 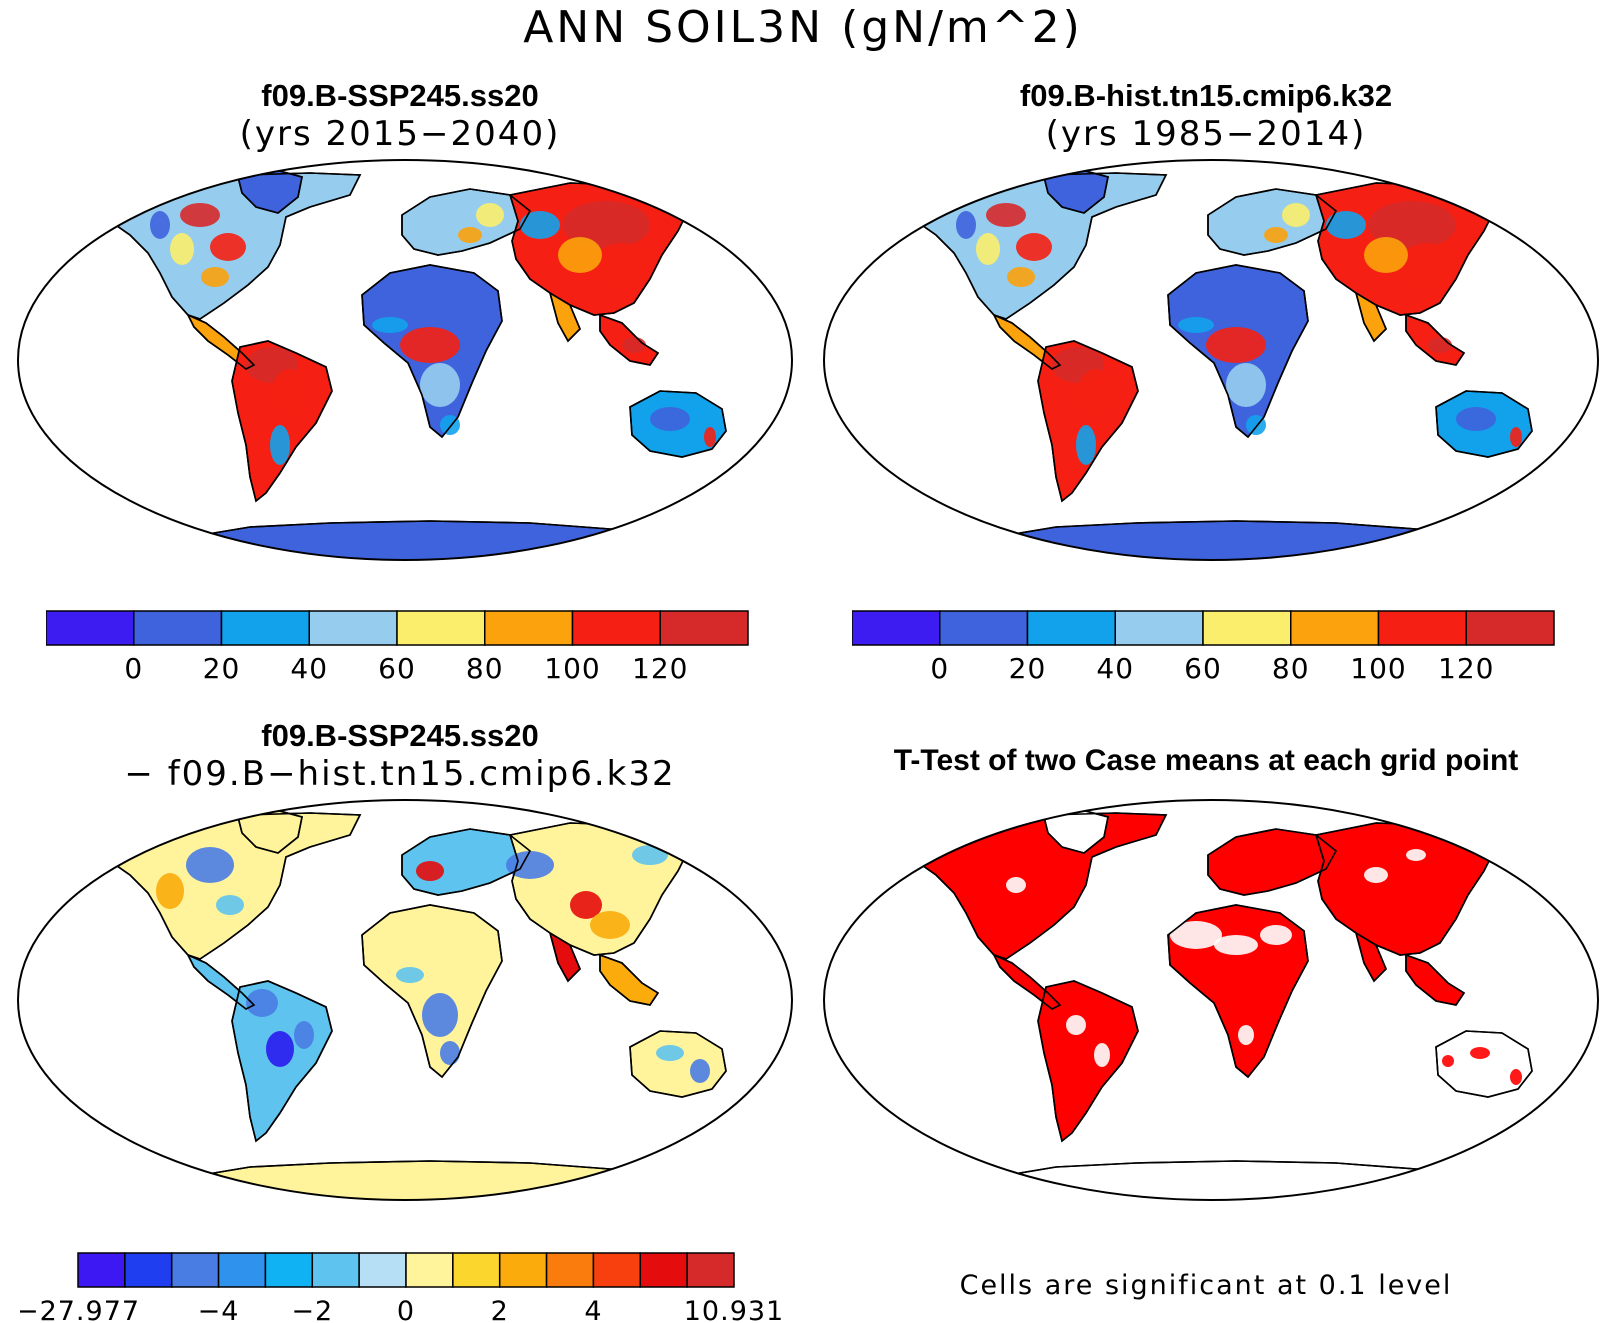 What do you see at coordinates (440, 540) in the screenshot?
I see `coastline-antarctica` at bounding box center [440, 540].